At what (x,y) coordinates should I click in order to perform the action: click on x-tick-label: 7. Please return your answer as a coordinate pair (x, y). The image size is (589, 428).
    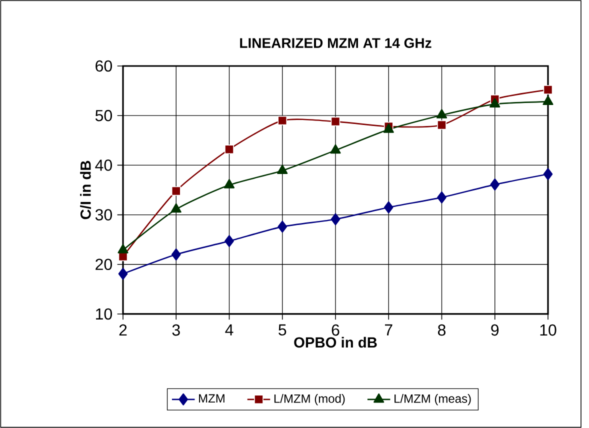
    Looking at the image, I should click on (388, 330).